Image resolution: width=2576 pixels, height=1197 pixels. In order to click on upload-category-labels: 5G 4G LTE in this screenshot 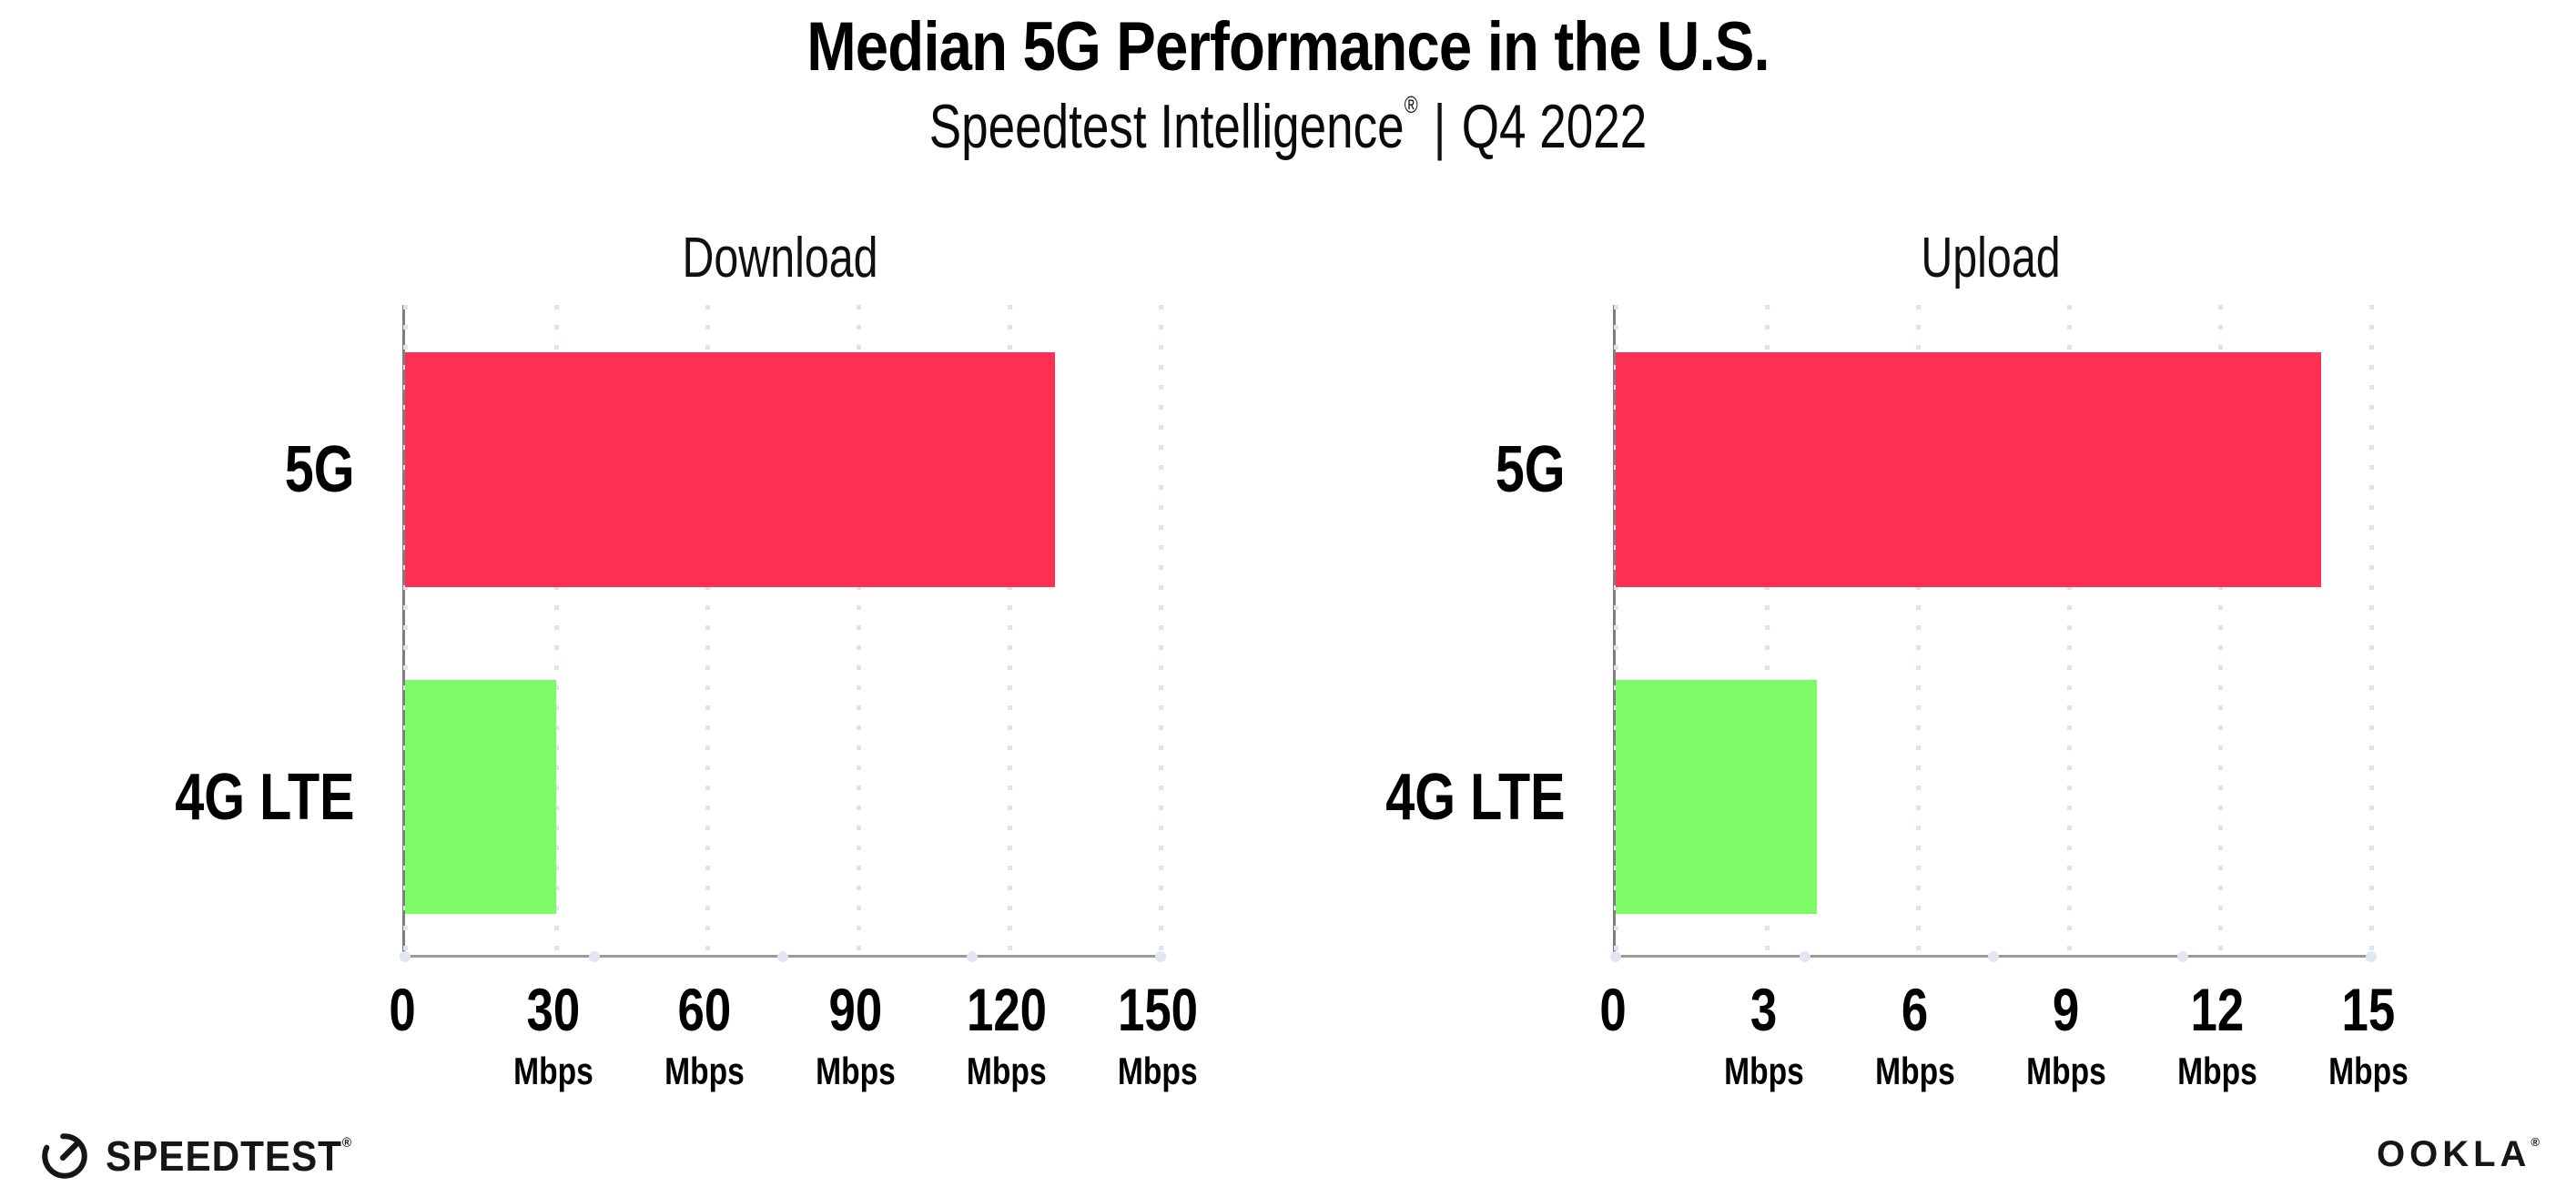, I will do `click(1398, 630)`.